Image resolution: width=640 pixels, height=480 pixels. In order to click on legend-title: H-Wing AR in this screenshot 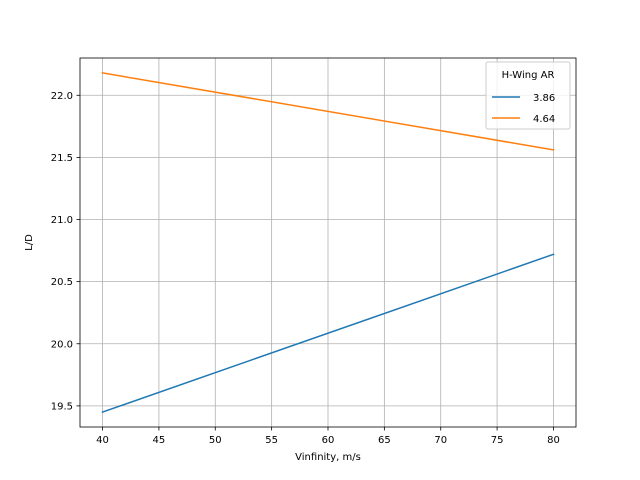, I will do `click(528, 75)`.